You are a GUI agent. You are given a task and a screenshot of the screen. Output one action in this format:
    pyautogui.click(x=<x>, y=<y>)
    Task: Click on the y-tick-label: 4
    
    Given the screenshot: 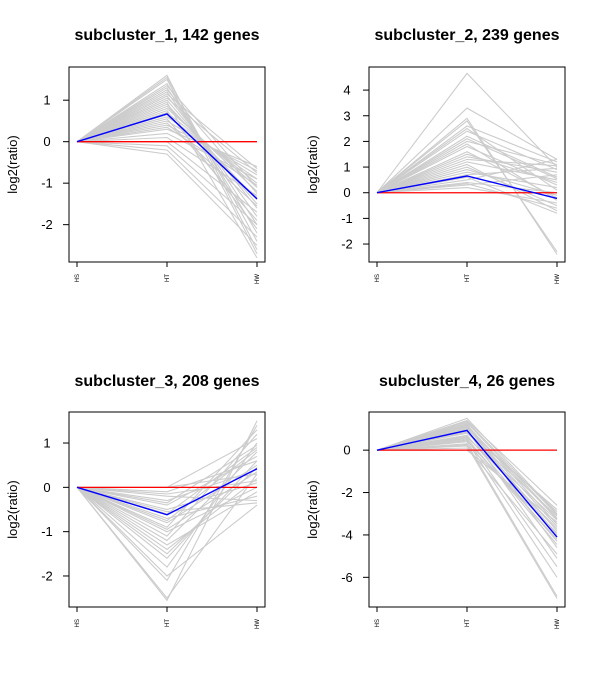 What is the action you would take?
    pyautogui.click(x=346, y=90)
    